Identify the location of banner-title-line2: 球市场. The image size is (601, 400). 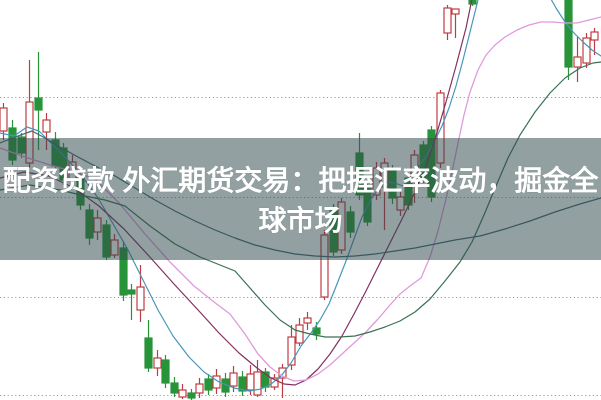
(300, 220).